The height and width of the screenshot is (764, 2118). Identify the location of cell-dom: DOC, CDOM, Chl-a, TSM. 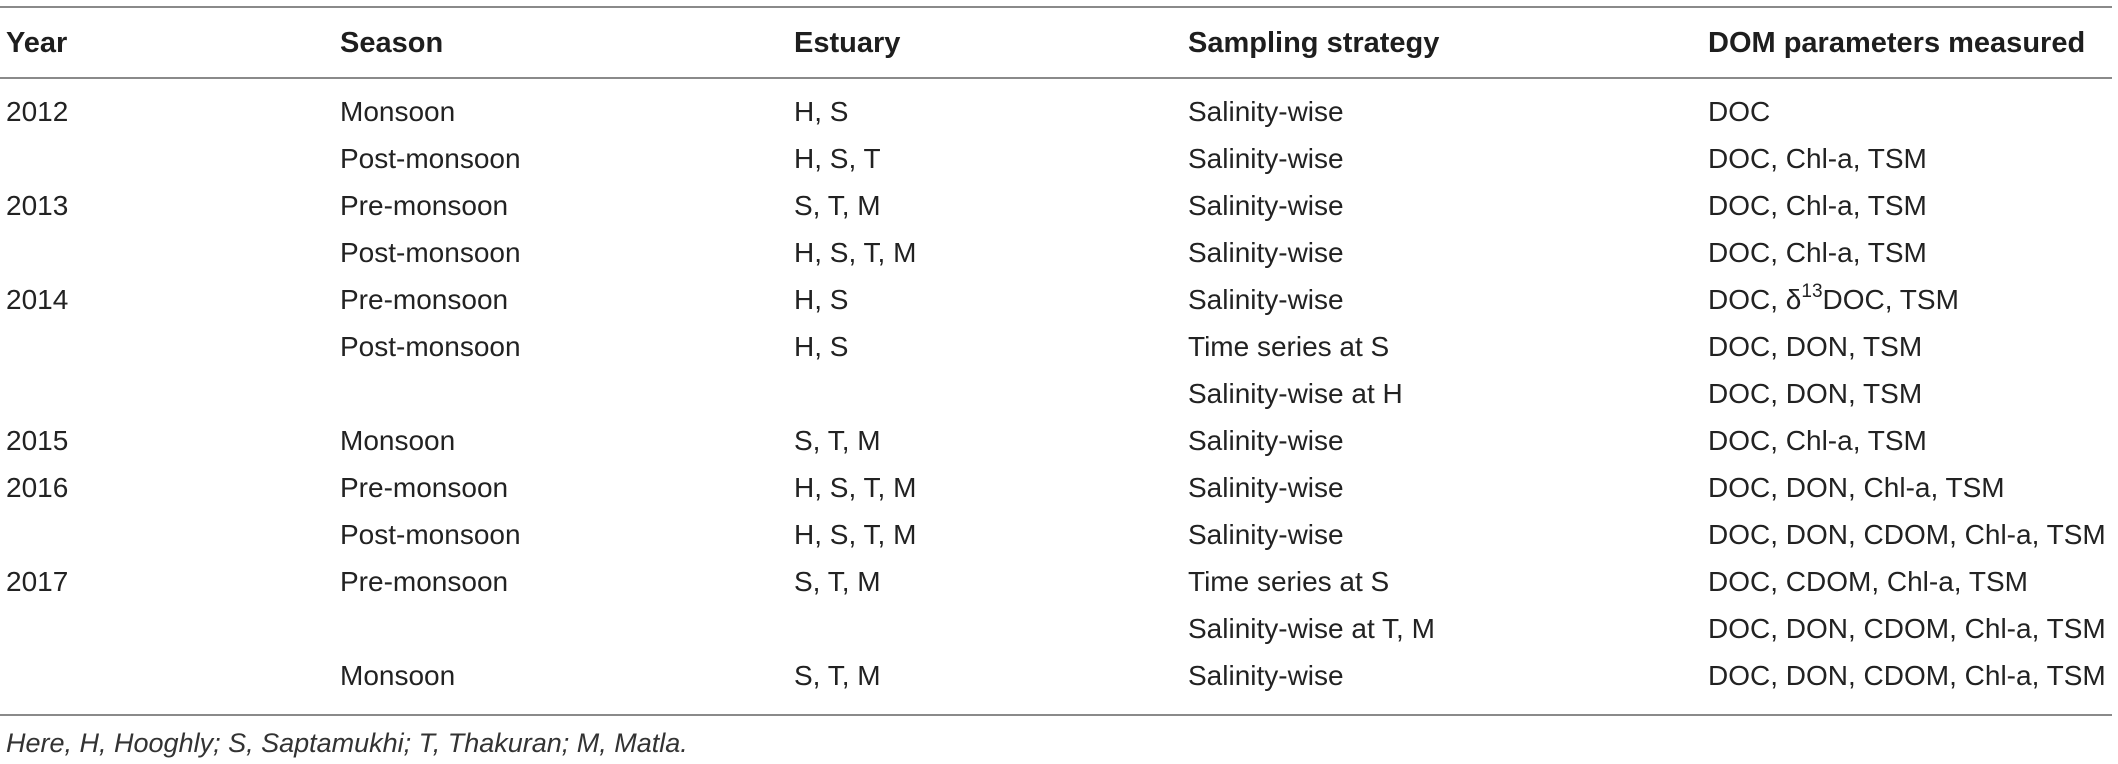
(1868, 581).